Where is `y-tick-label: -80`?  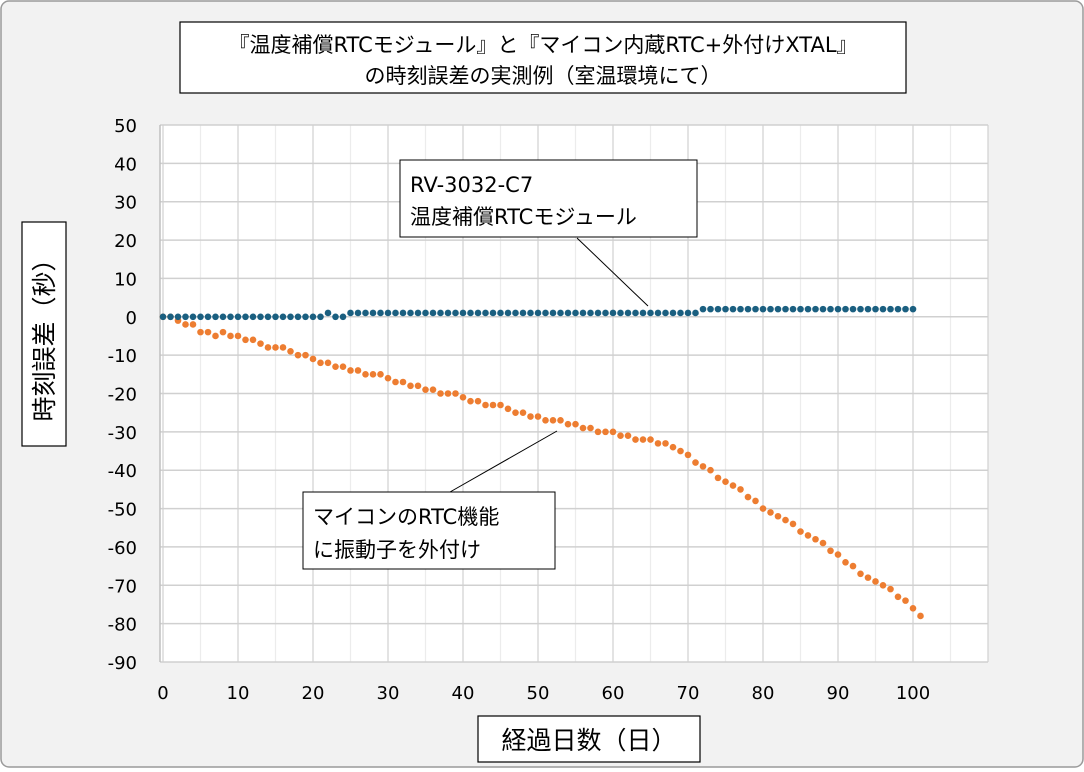 y-tick-label: -80 is located at coordinates (122, 625).